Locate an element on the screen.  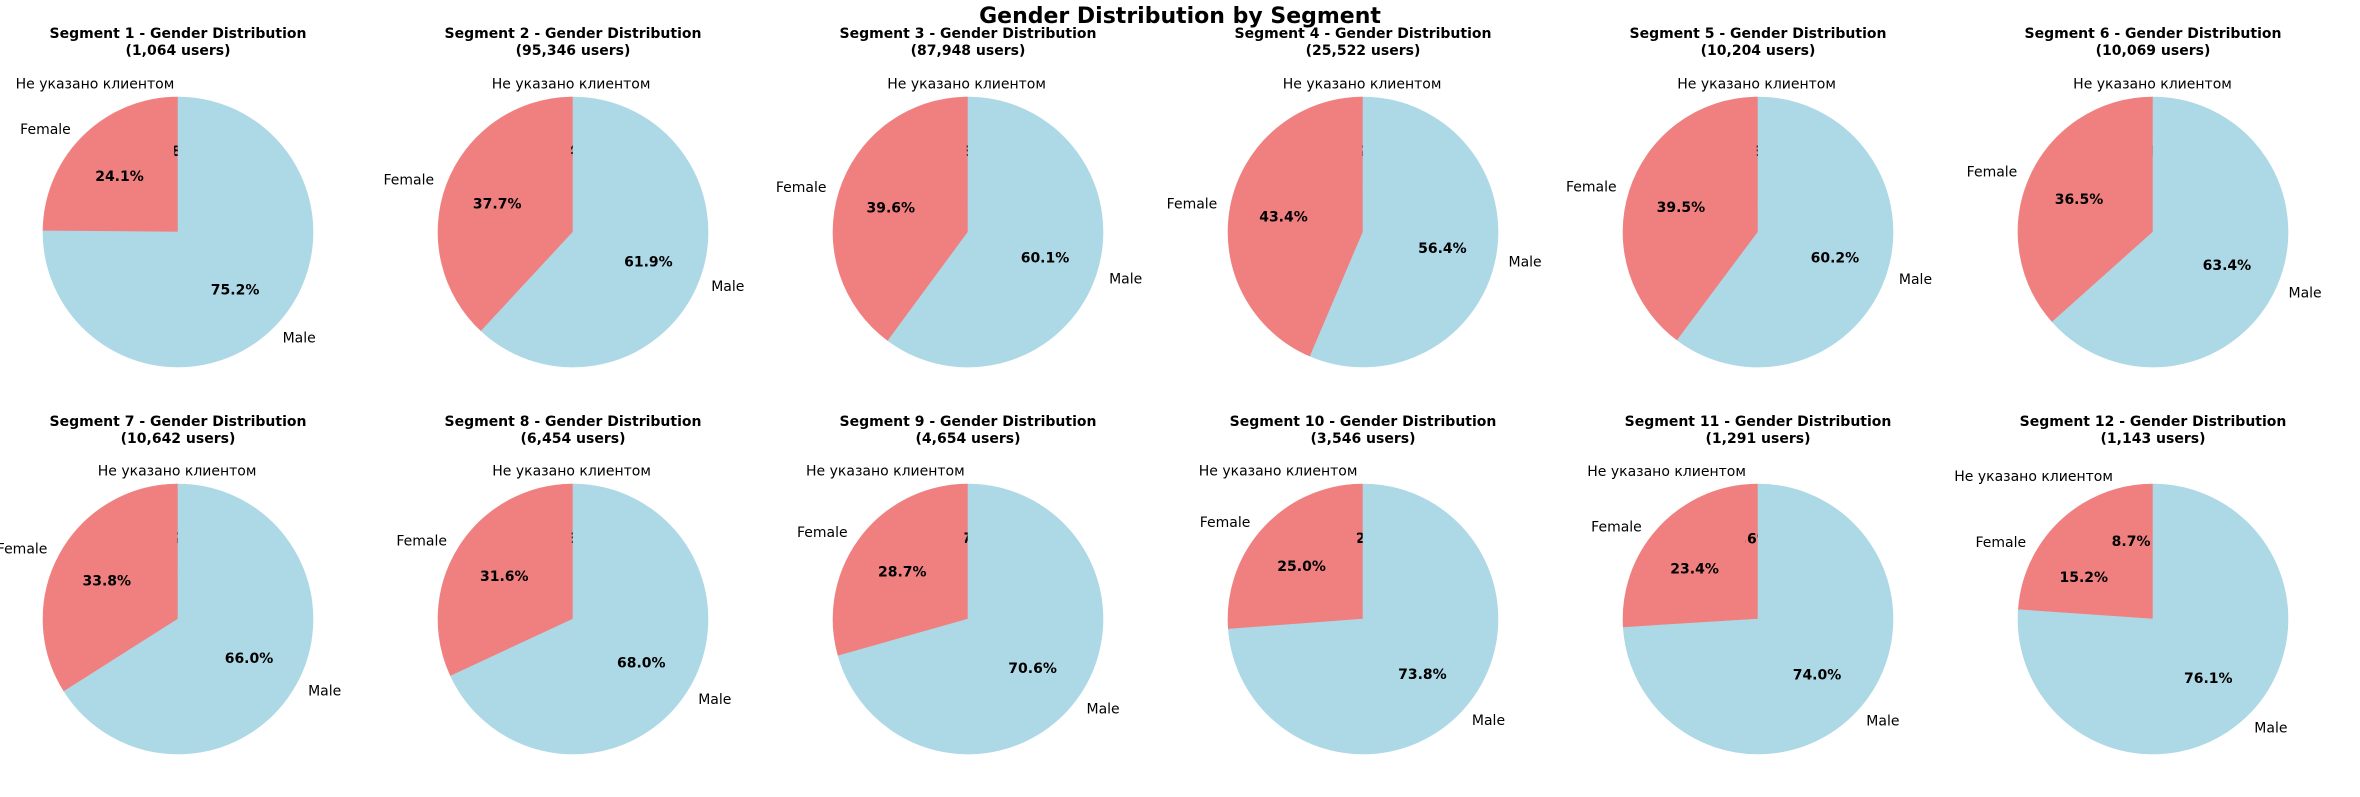
slice-percent: 76.1% is located at coordinates (2208, 679).